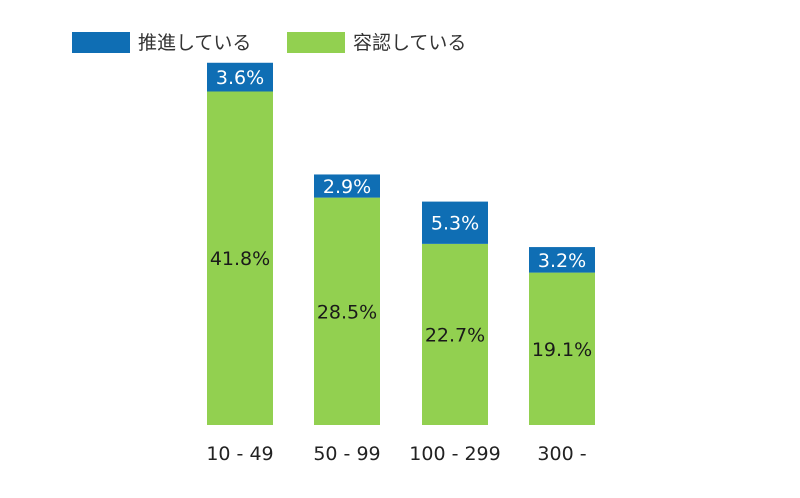 The height and width of the screenshot is (498, 800). What do you see at coordinates (194, 43) in the screenshot?
I see `legend-label-1: 推進している` at bounding box center [194, 43].